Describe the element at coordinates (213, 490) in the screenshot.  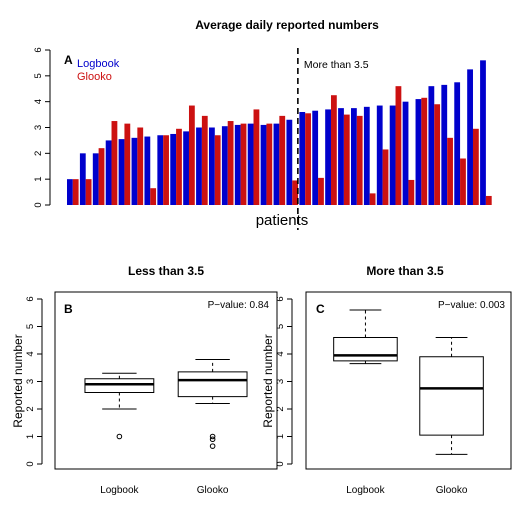
I see `panel-b-category-glooko: Glooko` at that location.